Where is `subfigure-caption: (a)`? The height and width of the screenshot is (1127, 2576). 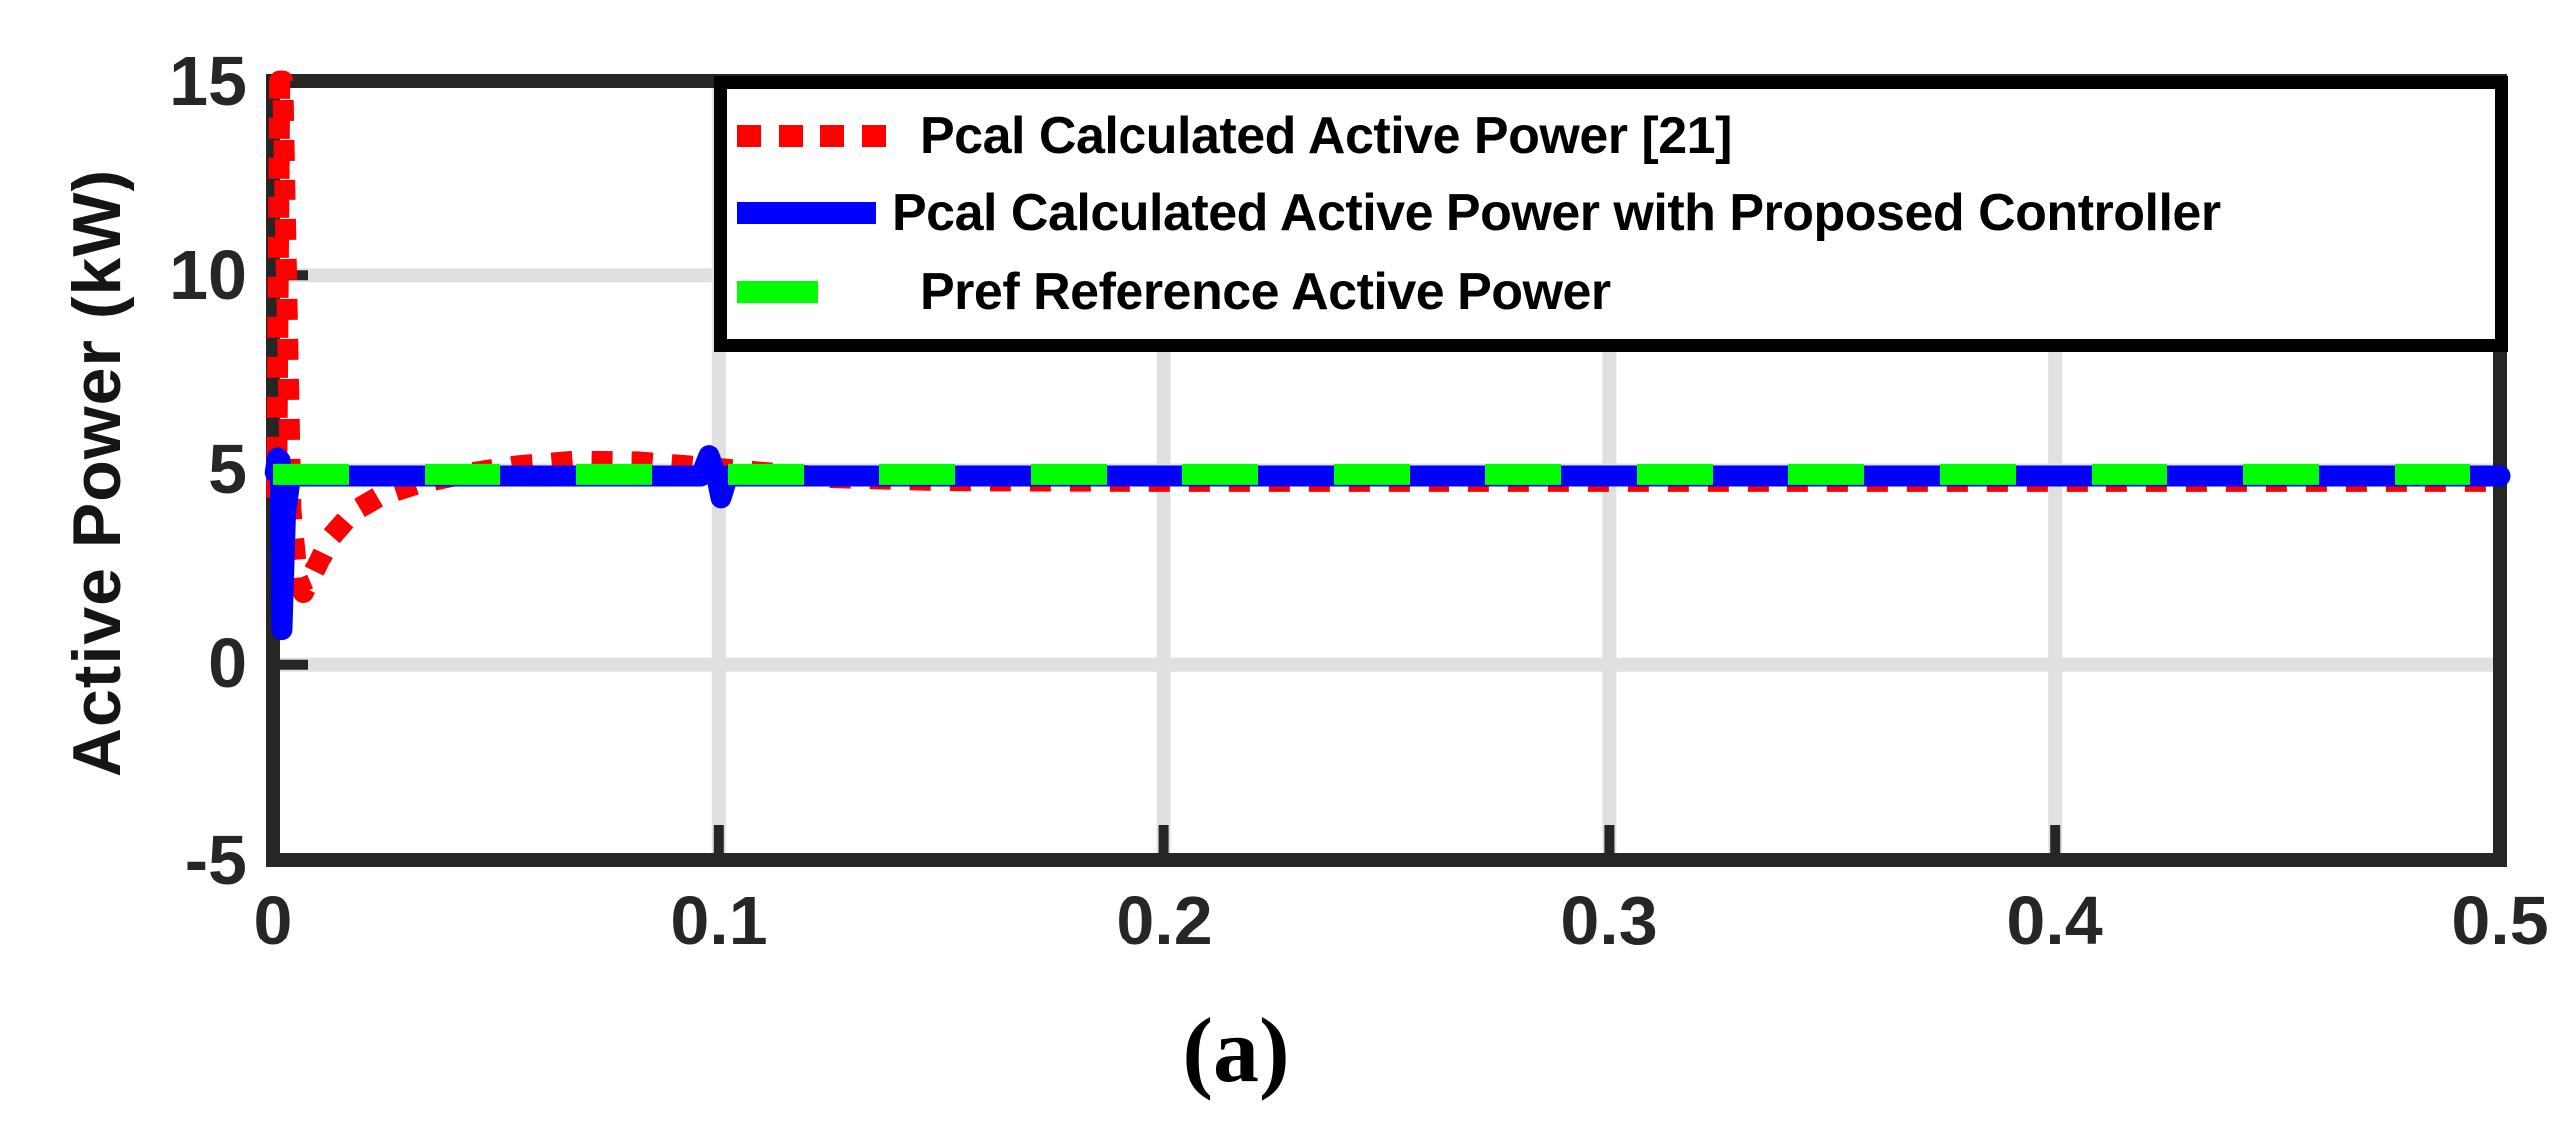
subfigure-caption: (a) is located at coordinates (1236, 1050).